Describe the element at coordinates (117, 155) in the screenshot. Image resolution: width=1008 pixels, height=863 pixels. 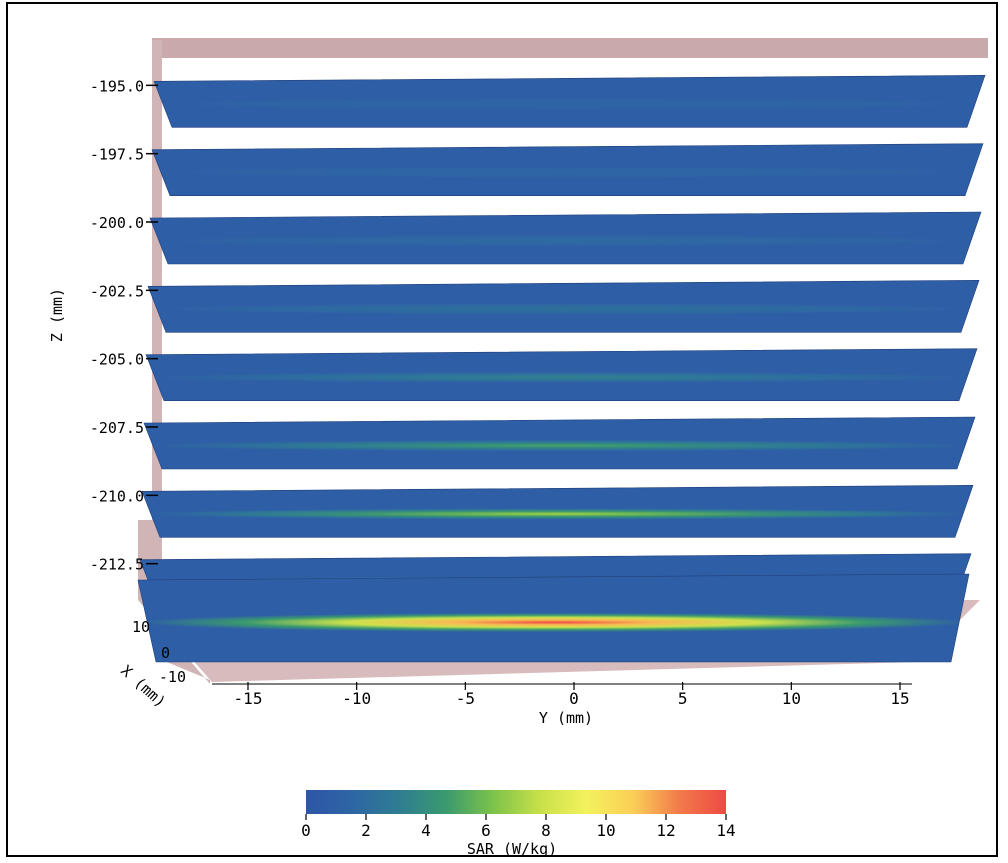
I see `z-tick-label: -197.5` at that location.